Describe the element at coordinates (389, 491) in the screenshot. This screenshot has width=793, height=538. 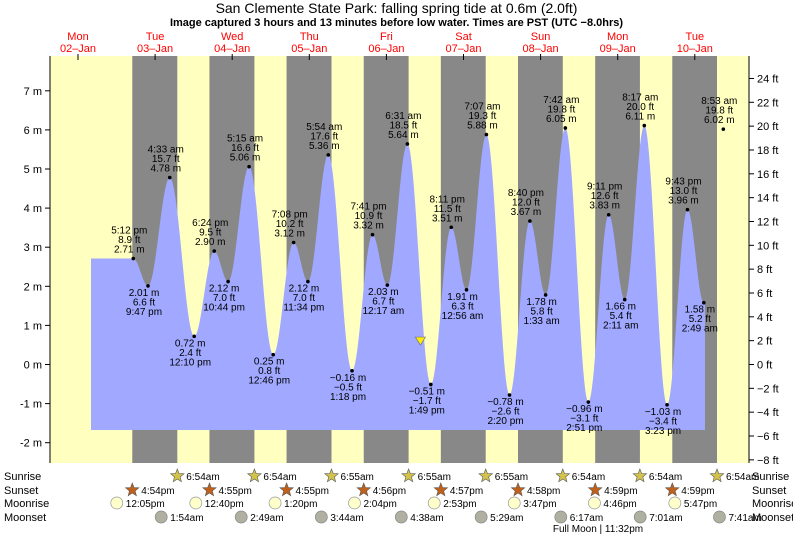
I see `sunset-time: 4:56pm` at that location.